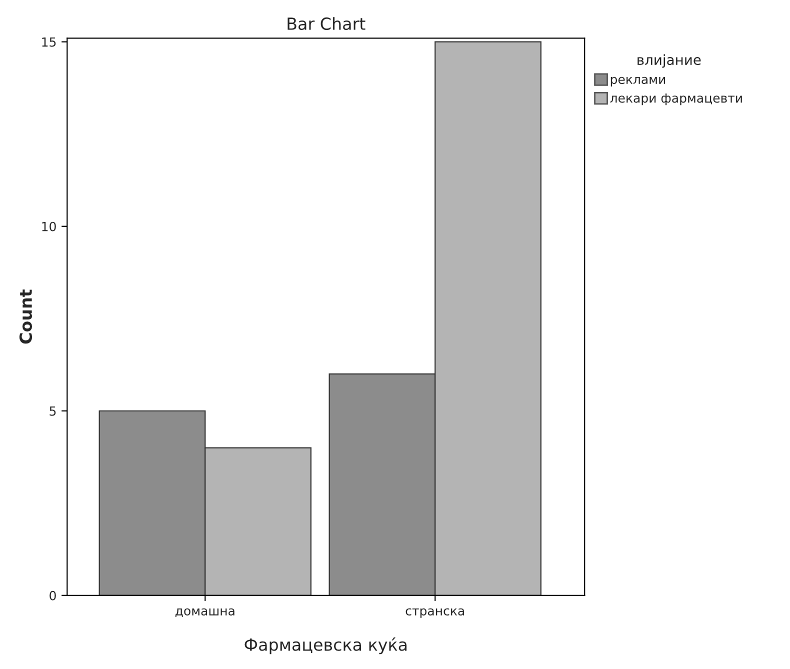 The height and width of the screenshot is (669, 790). I want to click on legend-label: лекари фармацевти, so click(676, 99).